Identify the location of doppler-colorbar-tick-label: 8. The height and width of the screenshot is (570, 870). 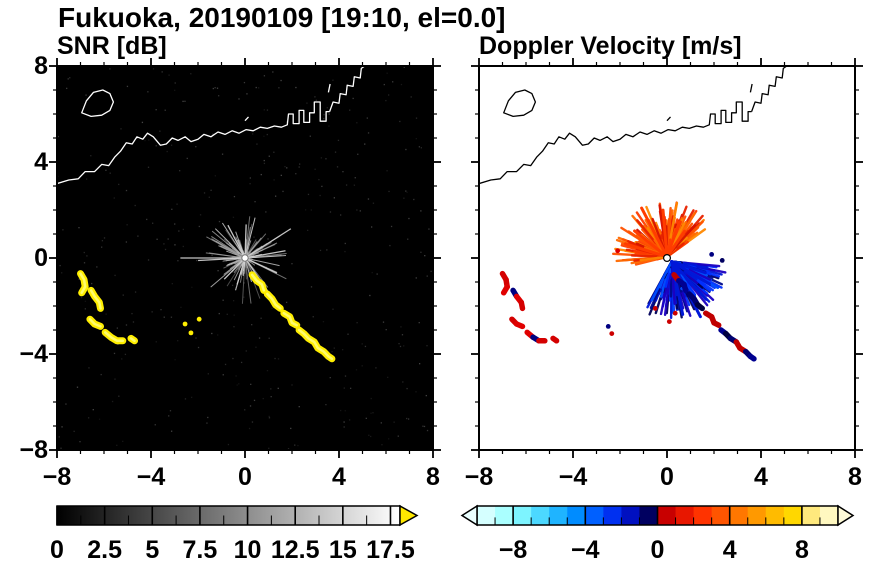
(802, 550).